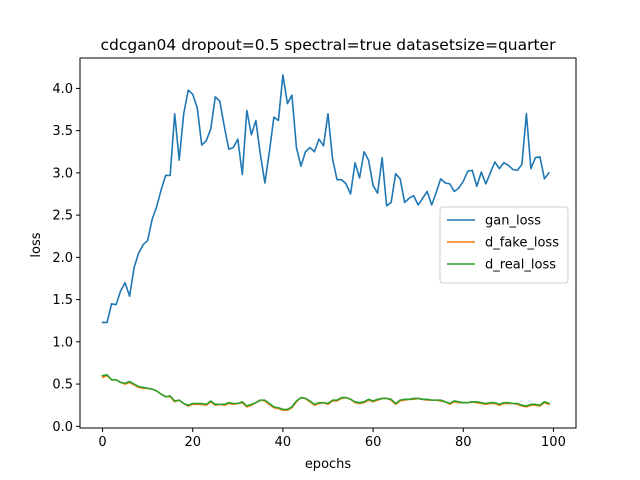  I want to click on legend-items: gan_loss d_fake_loss d_real_loss, so click(503, 243).